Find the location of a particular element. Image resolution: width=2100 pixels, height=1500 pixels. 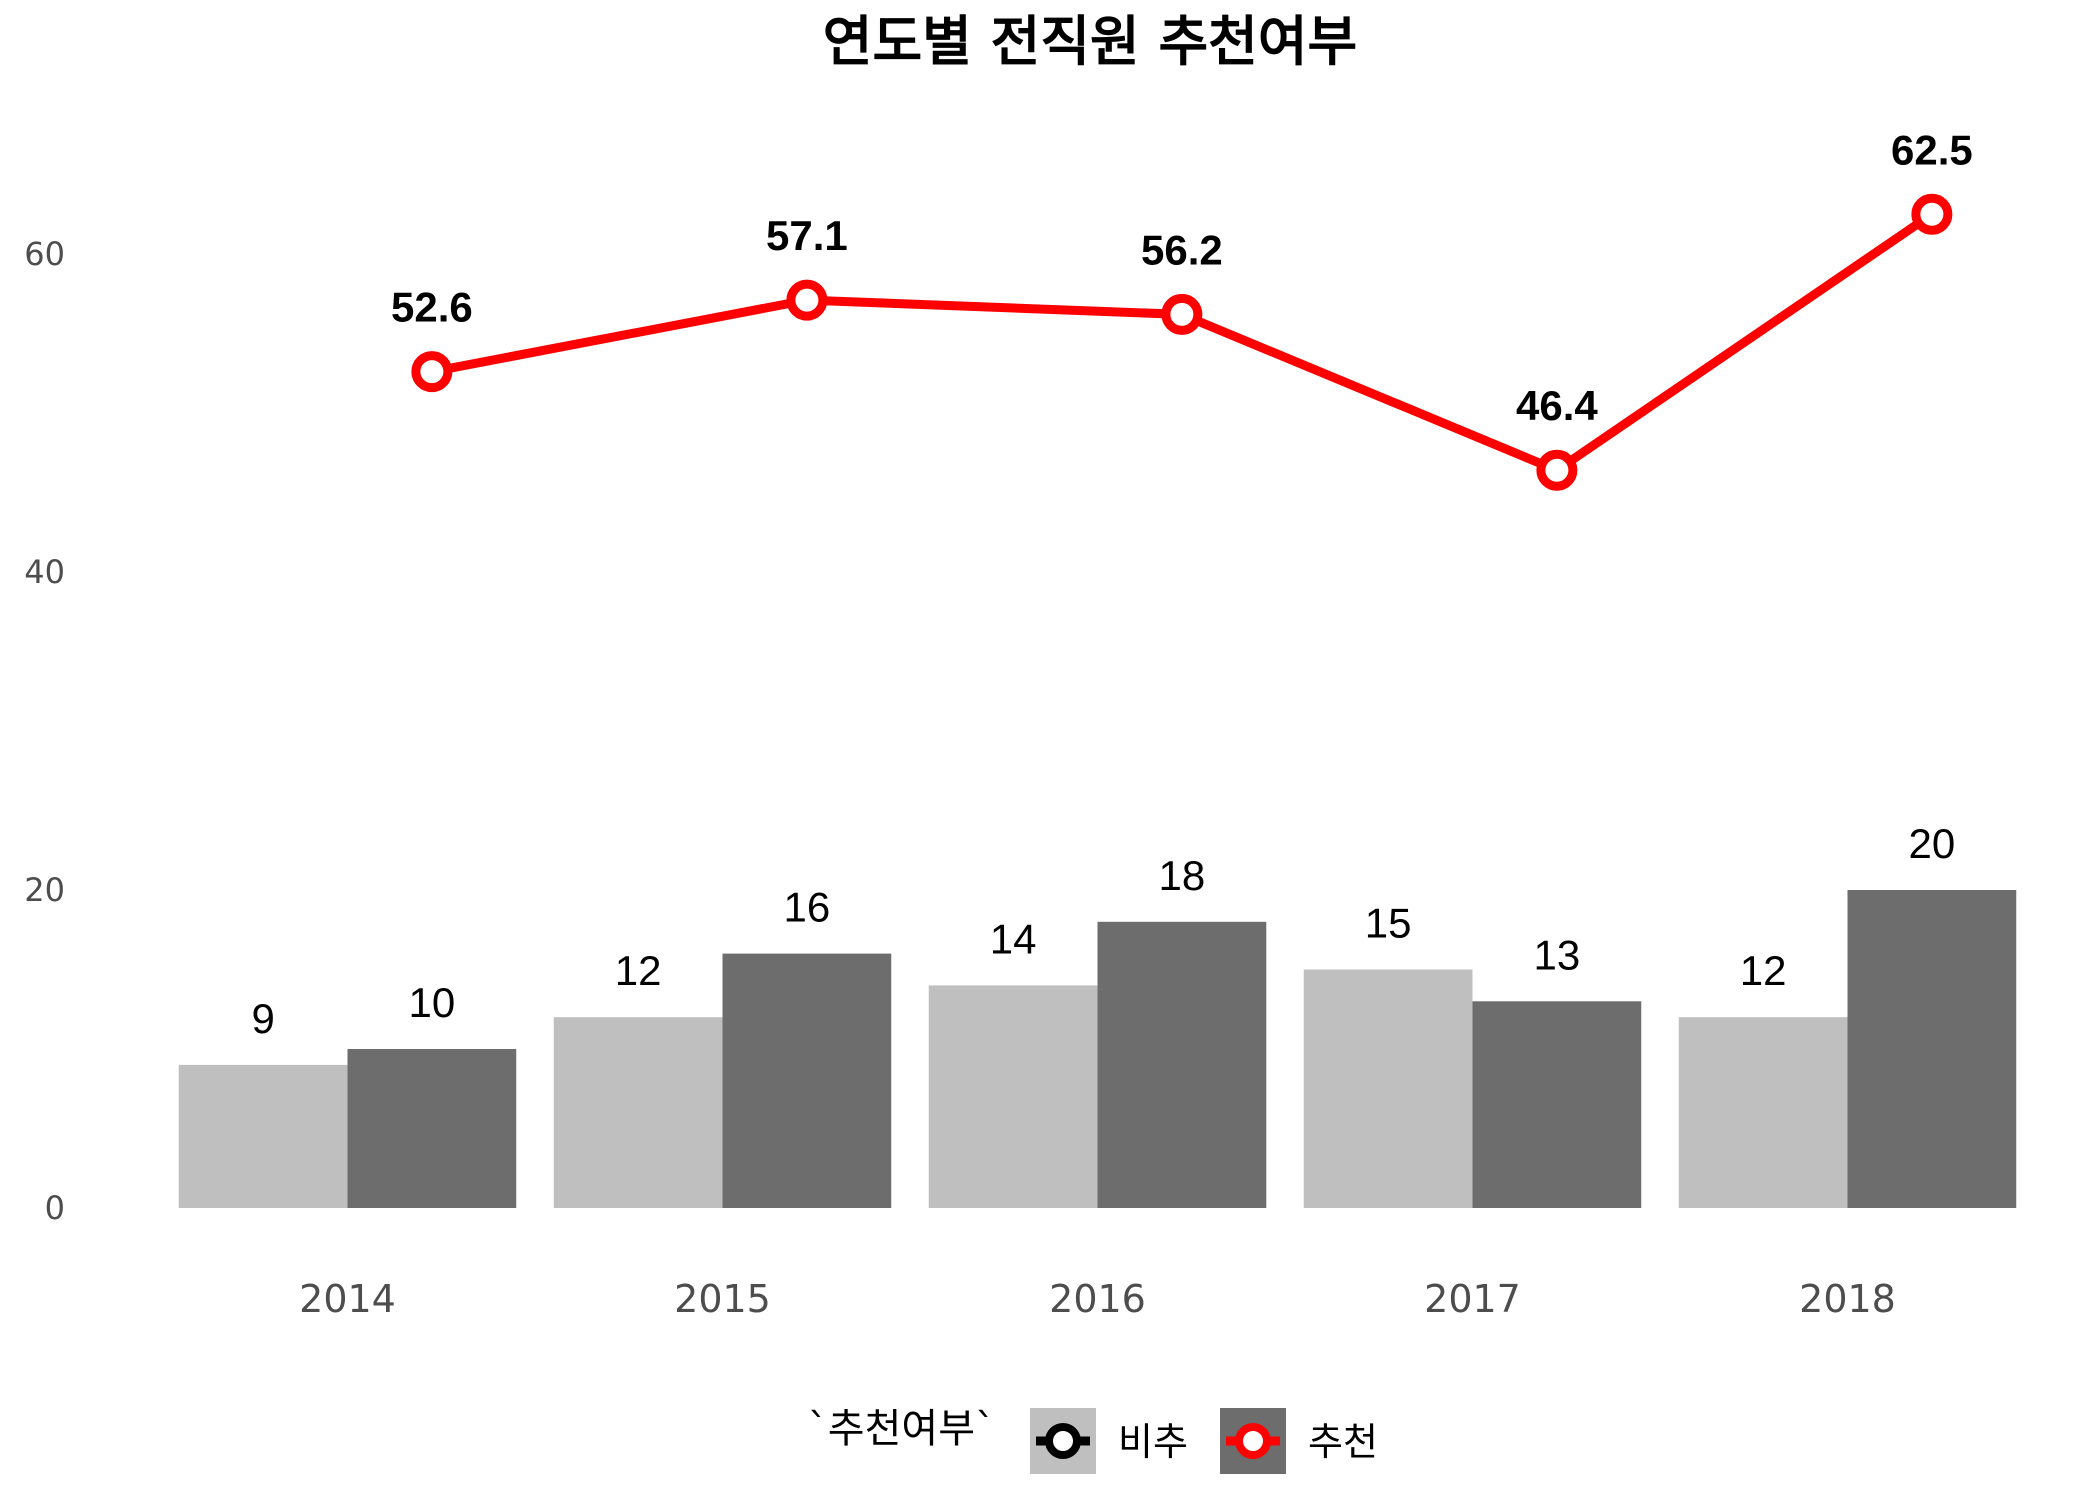

line-value-label: 57.1 is located at coordinates (807, 235).